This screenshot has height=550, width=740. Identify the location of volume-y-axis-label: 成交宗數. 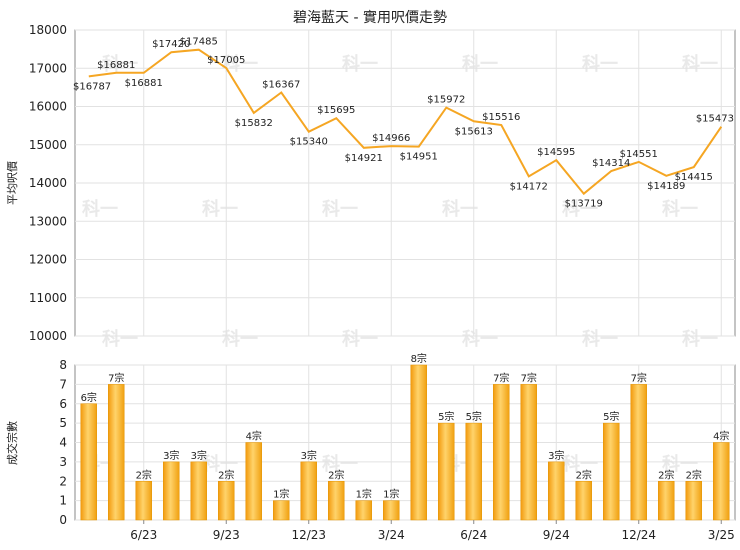
(12, 443).